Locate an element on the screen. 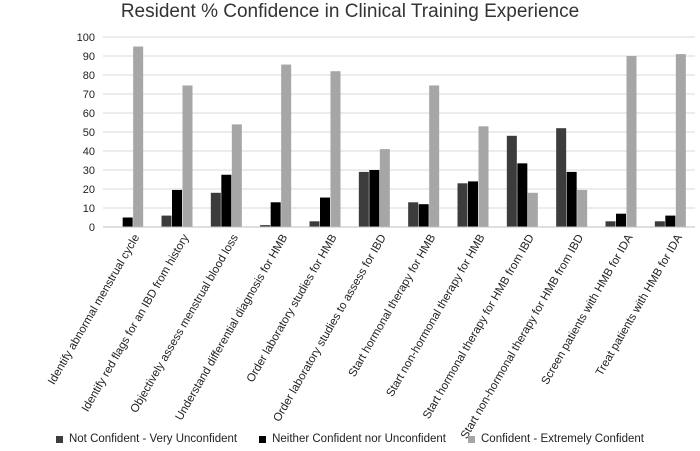 This screenshot has width=700, height=451. legend-item-1: Neither Confident nor Unconfident is located at coordinates (352, 439).